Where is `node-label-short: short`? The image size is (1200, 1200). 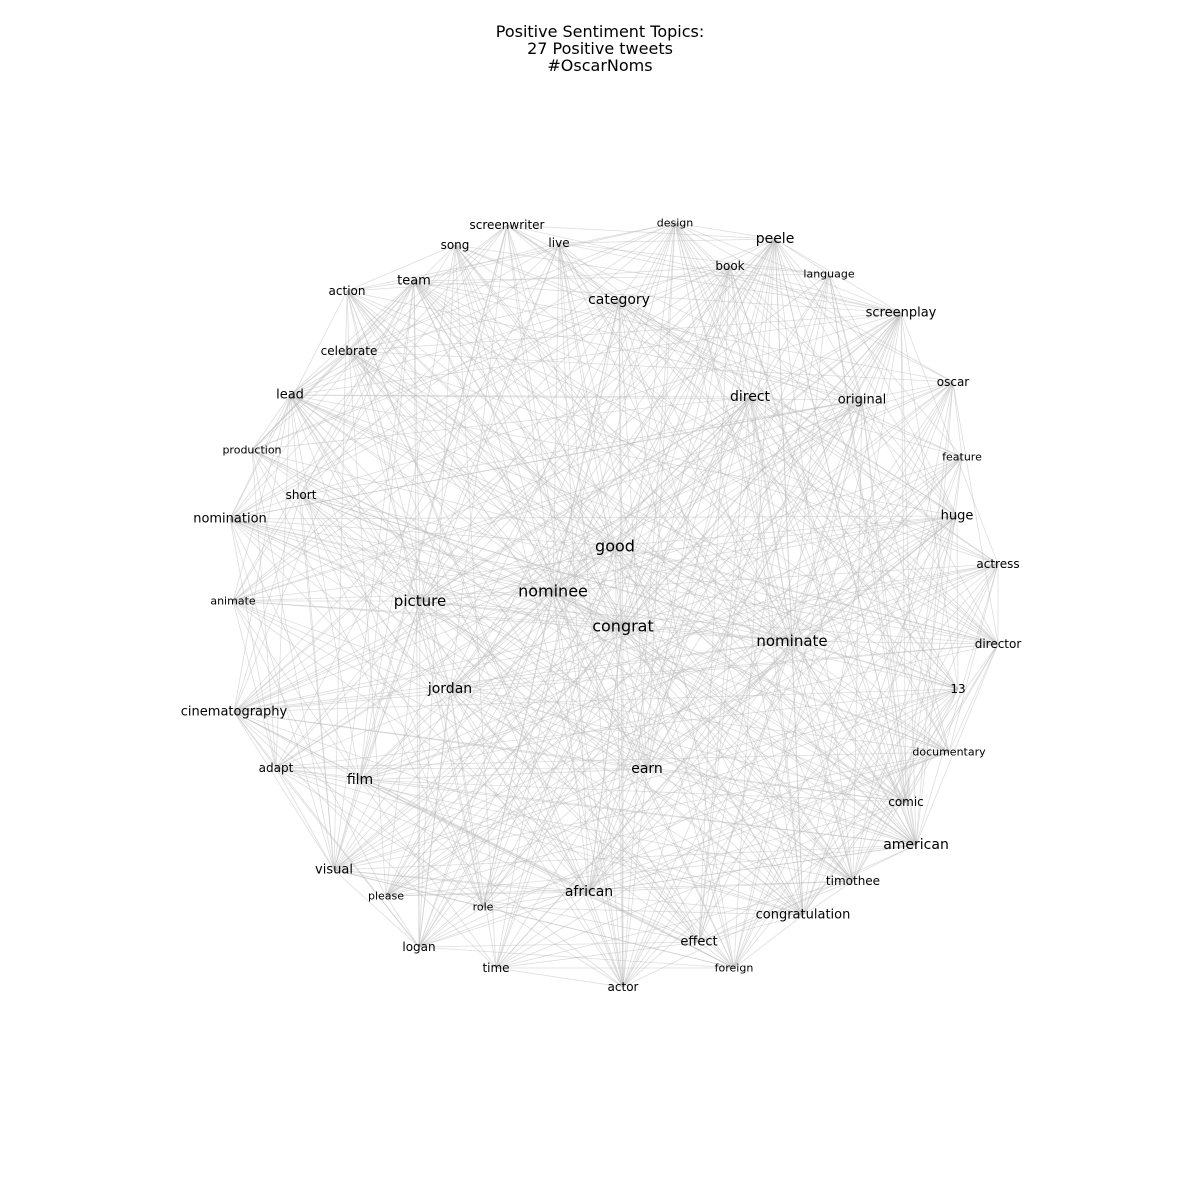 node-label-short: short is located at coordinates (301, 495).